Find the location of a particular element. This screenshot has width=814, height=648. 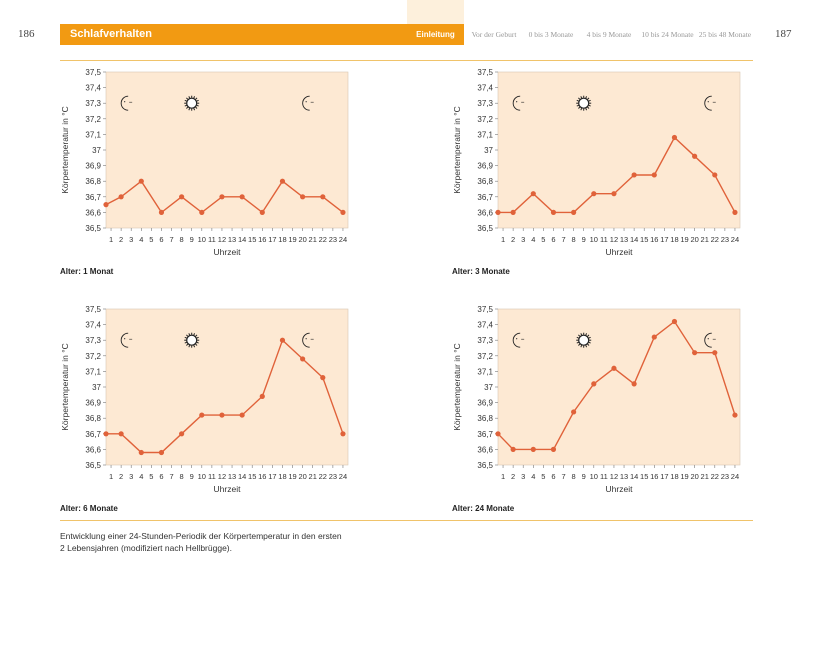

x-tick-label: 7 is located at coordinates (563, 239).